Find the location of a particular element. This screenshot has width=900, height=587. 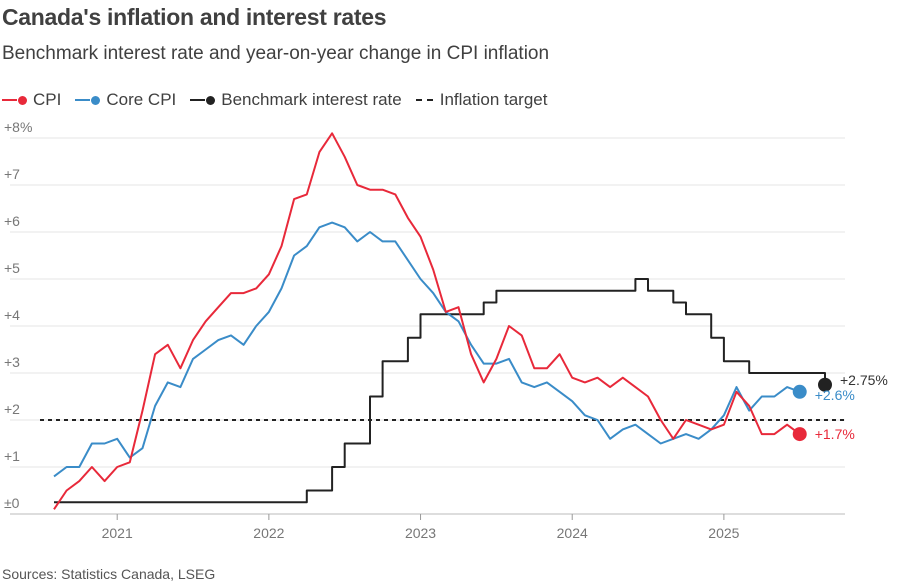

legend-cpi-line is located at coordinates (9, 100).